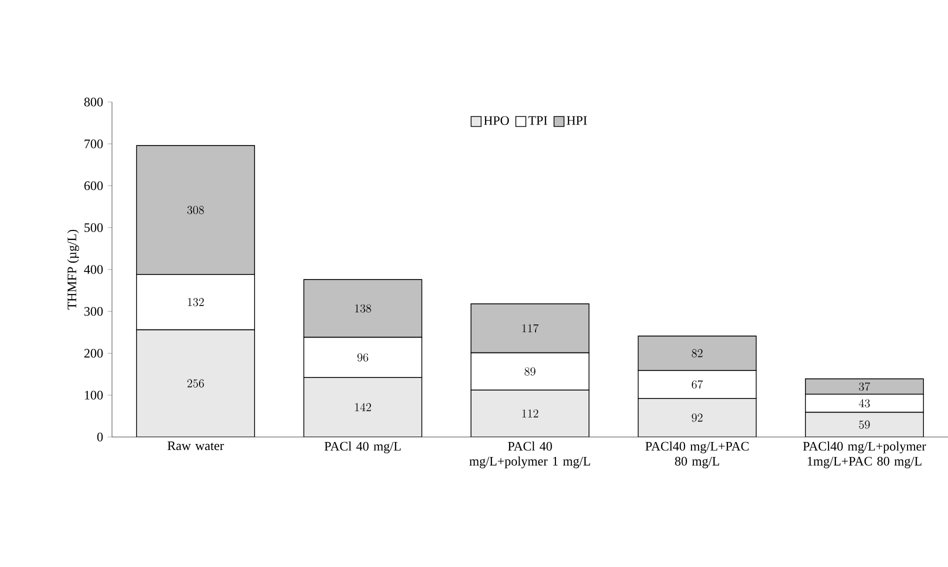  Describe the element at coordinates (362, 448) in the screenshot. I see `x-tick-label: PACl 40 mg/L` at that location.